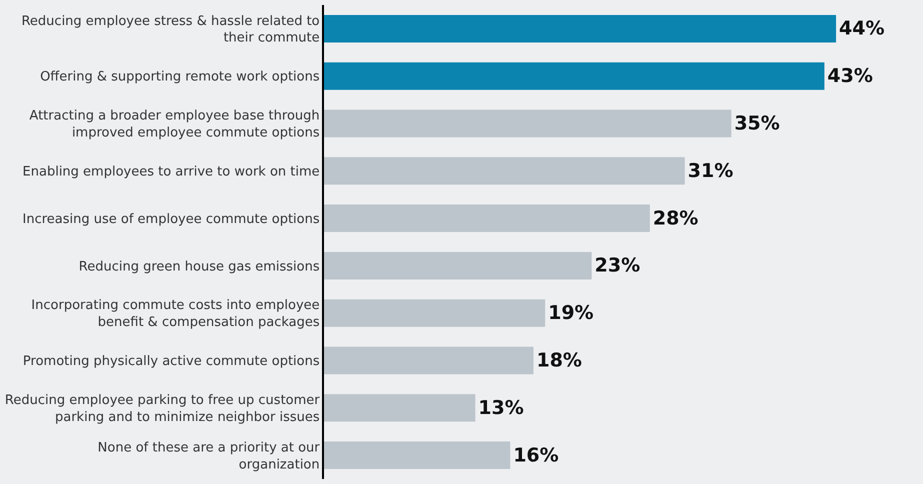 This screenshot has width=923, height=484. Describe the element at coordinates (170, 30) in the screenshot. I see `y-tick-label: Reducing employee stress & hassle related to their commute` at that location.